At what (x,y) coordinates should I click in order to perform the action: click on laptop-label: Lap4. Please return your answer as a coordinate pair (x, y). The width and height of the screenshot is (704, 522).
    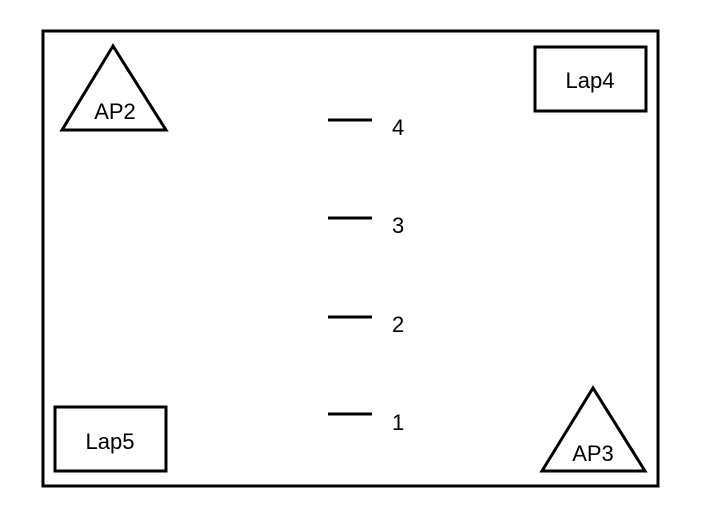
    Looking at the image, I should click on (590, 80).